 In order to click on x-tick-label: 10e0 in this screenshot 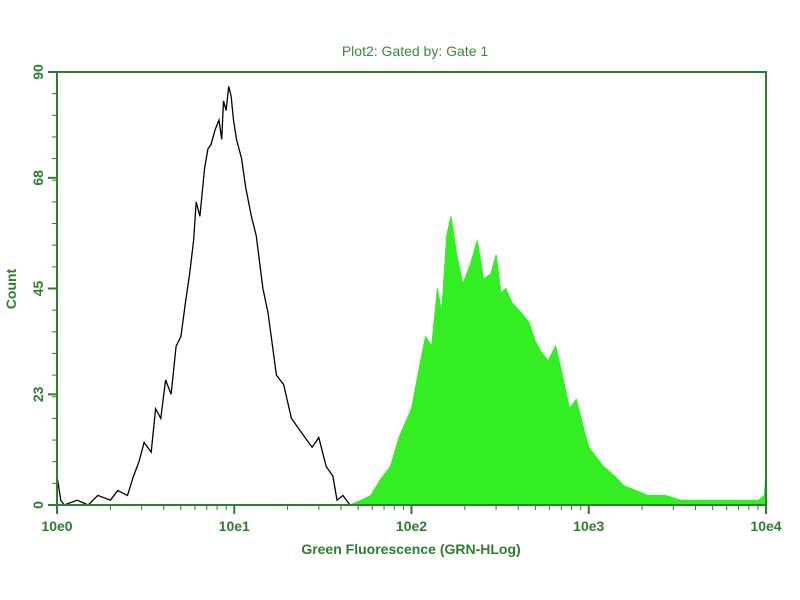, I will do `click(56, 526)`.